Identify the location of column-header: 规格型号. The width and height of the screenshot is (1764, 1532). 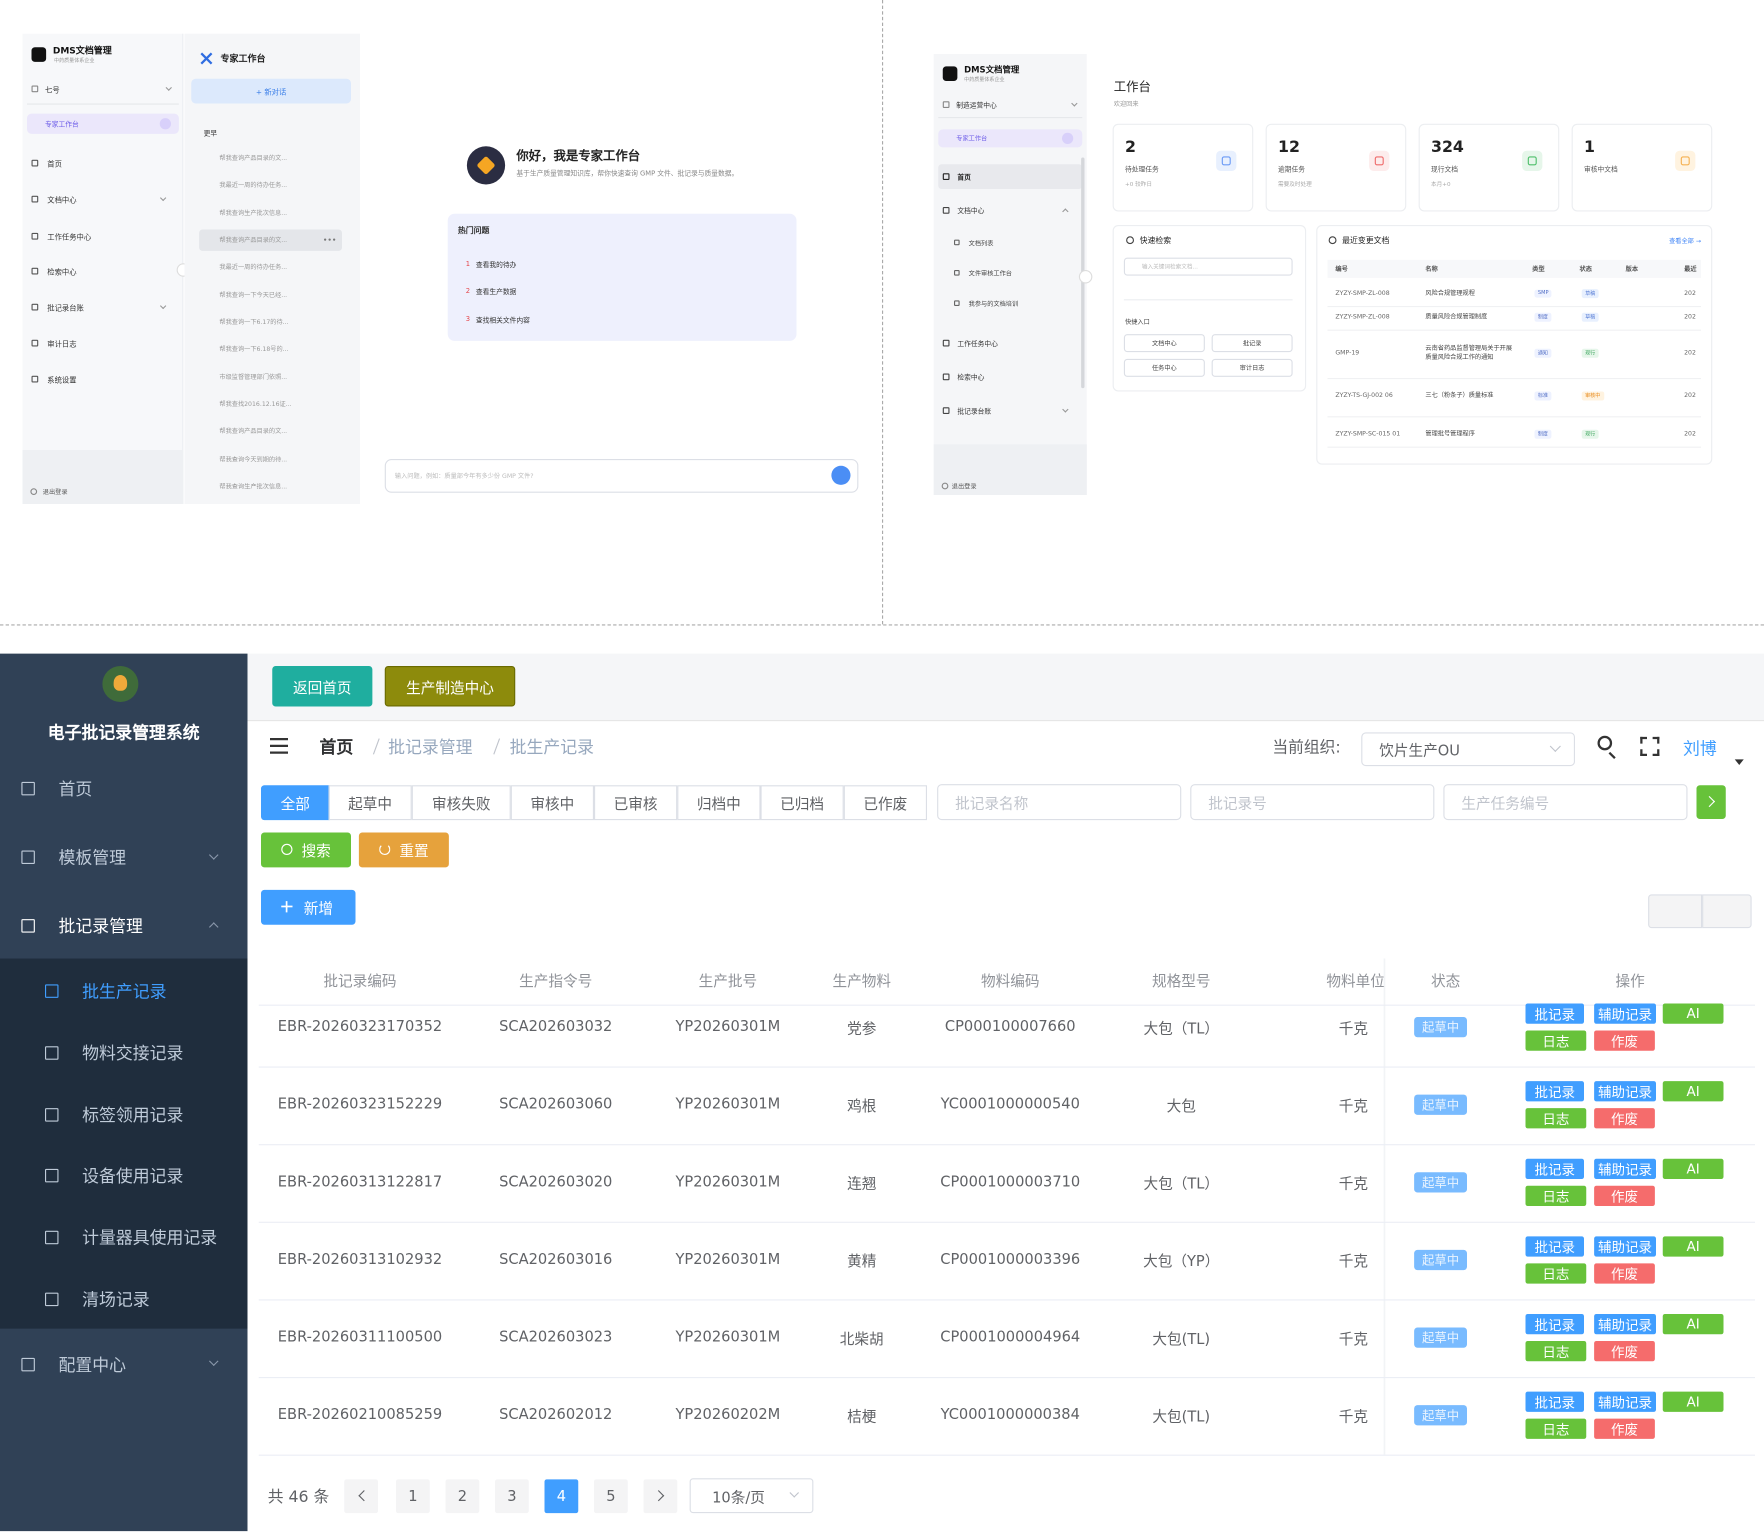
(1181, 982).